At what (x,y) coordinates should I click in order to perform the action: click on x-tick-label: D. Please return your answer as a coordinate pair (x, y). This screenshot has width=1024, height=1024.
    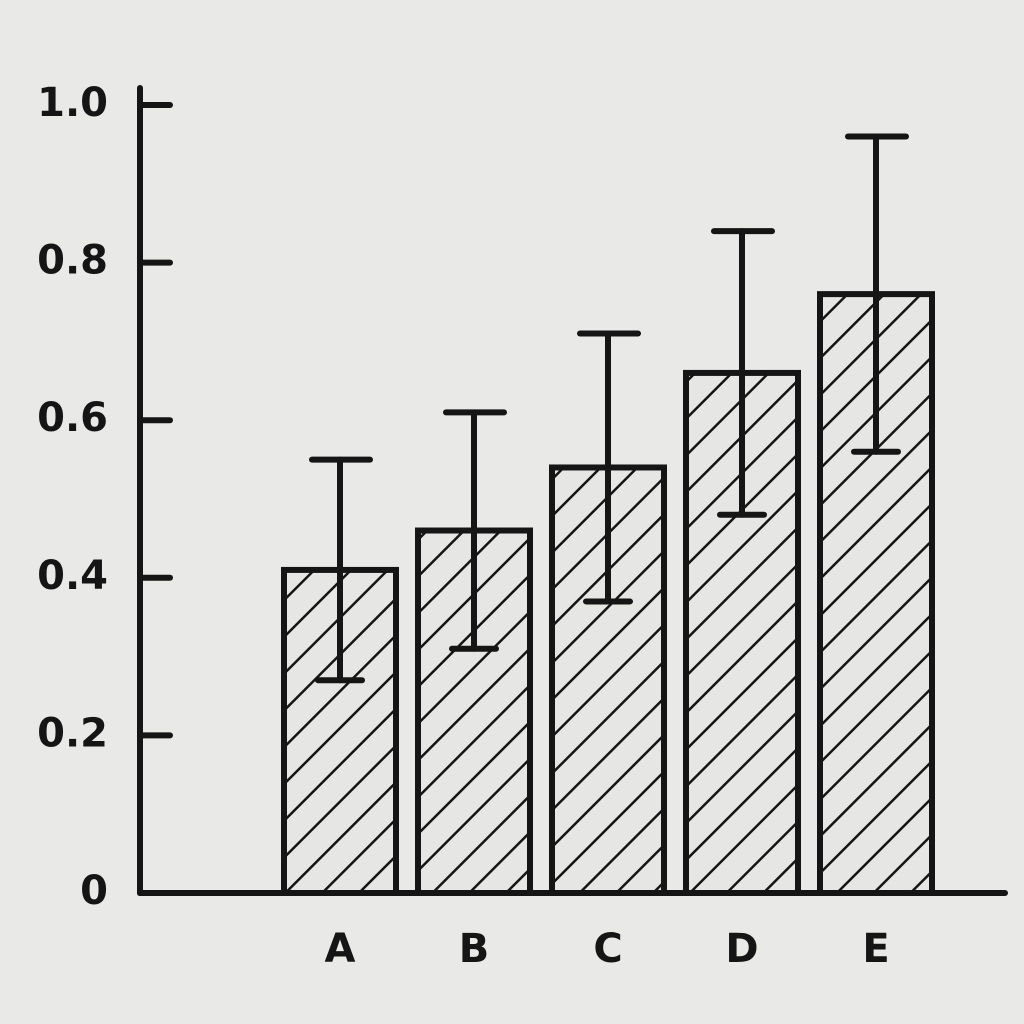
    Looking at the image, I should click on (741, 949).